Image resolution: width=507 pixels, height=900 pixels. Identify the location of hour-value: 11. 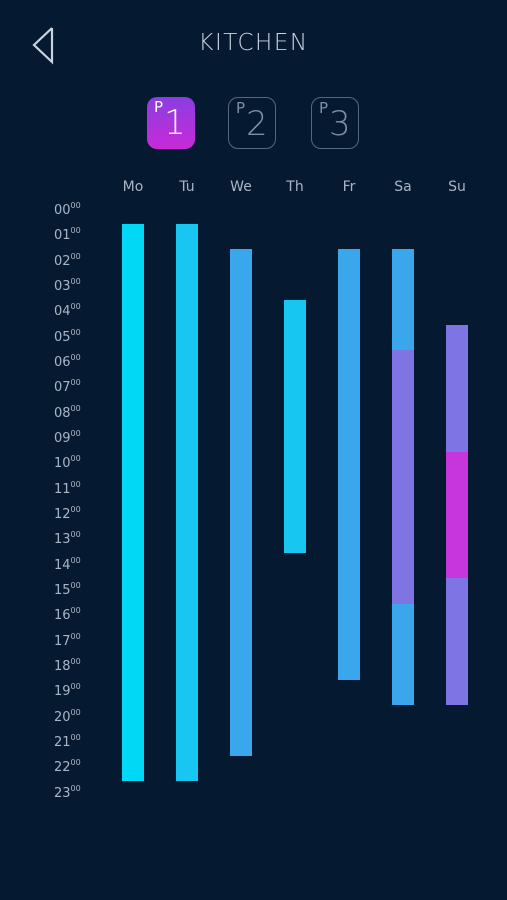
(62, 489).